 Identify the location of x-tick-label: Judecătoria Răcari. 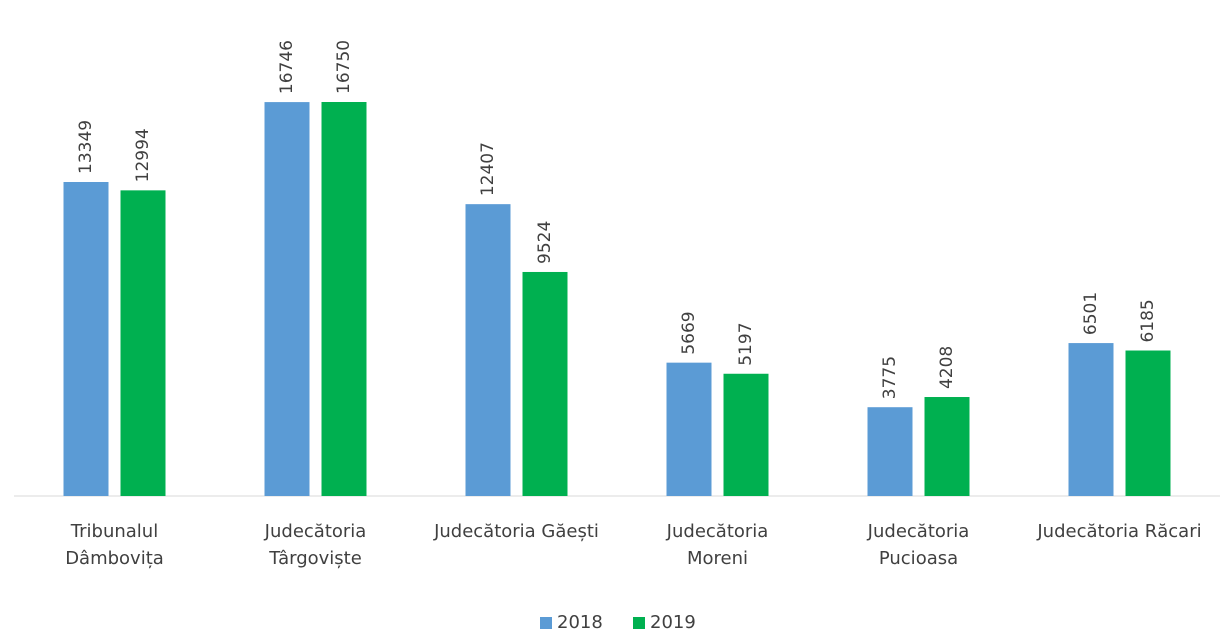
(1119, 531).